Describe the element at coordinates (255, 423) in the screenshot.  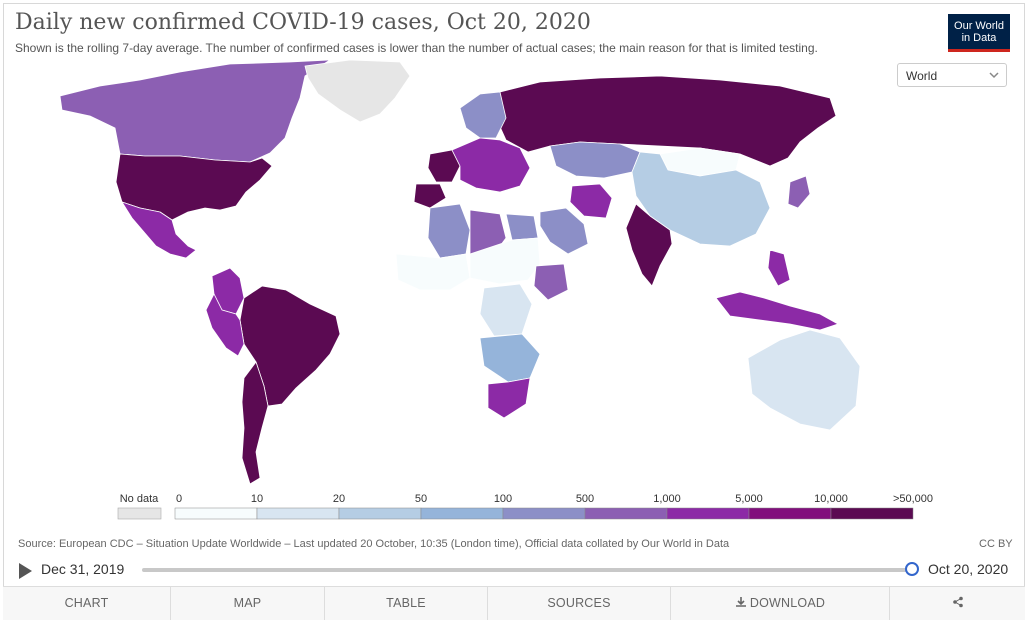
I see `country-argentina` at that location.